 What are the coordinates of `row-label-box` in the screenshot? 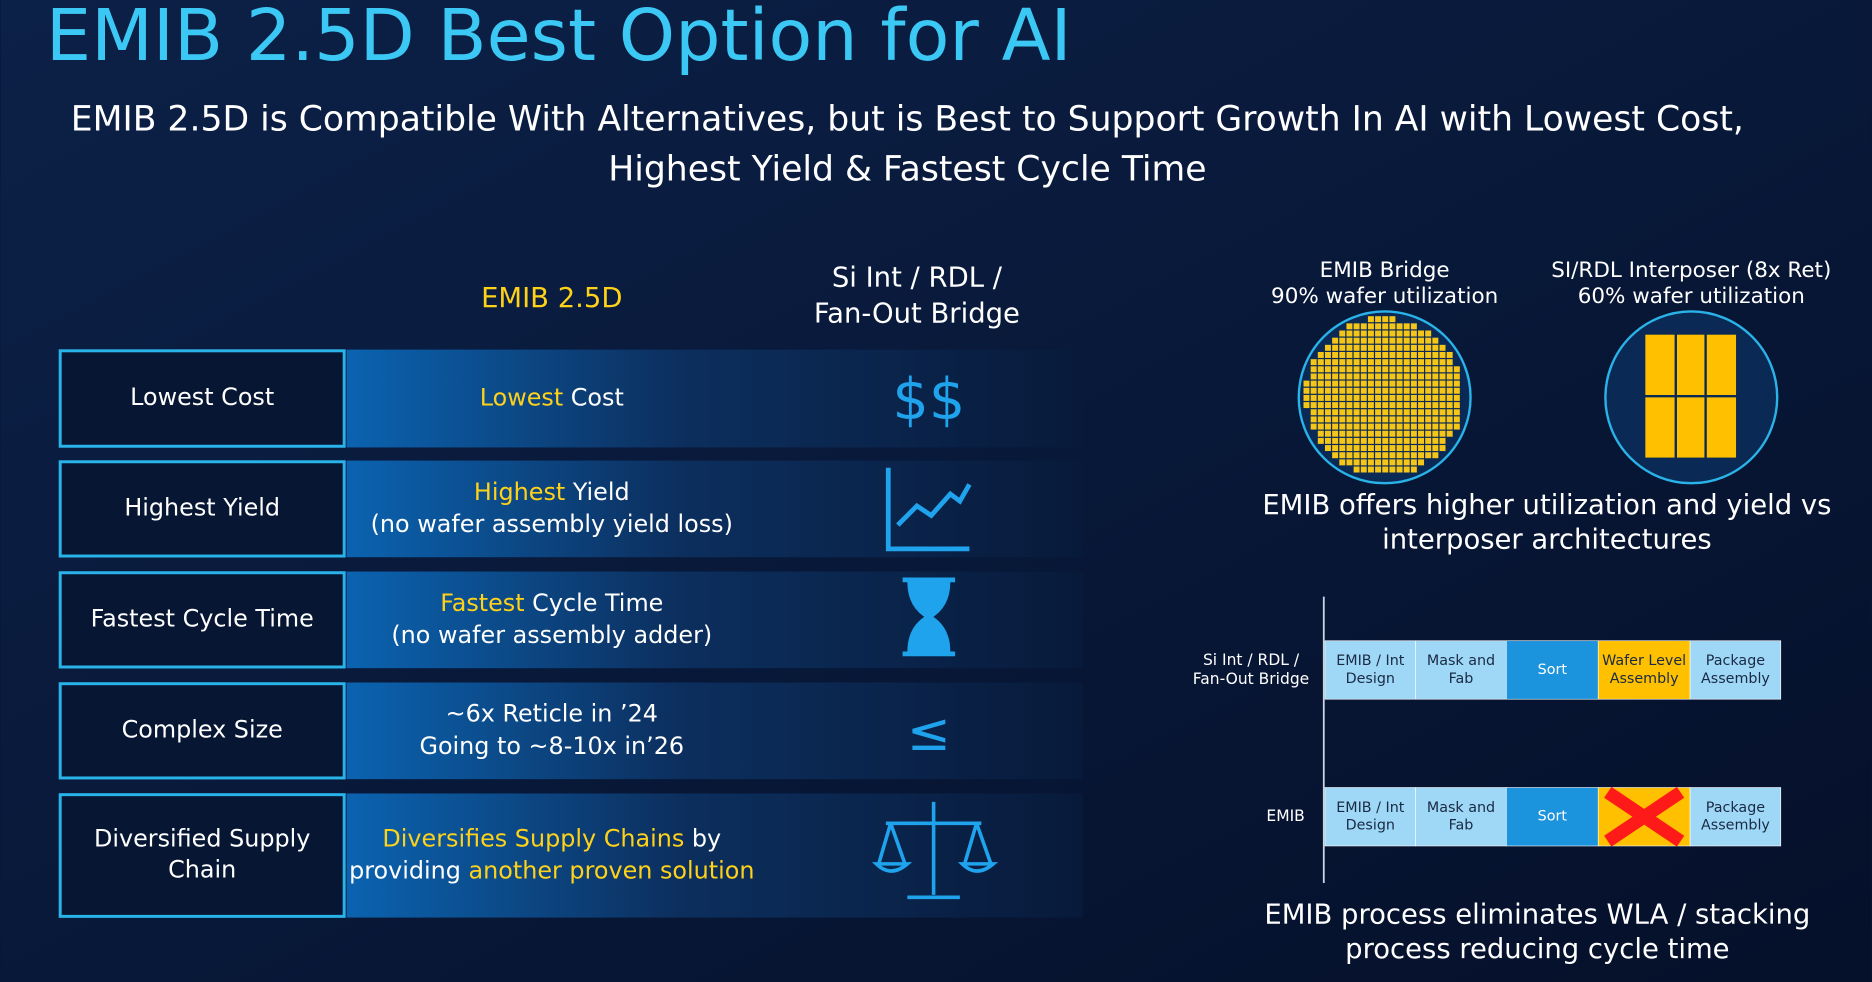 It's located at (202, 855).